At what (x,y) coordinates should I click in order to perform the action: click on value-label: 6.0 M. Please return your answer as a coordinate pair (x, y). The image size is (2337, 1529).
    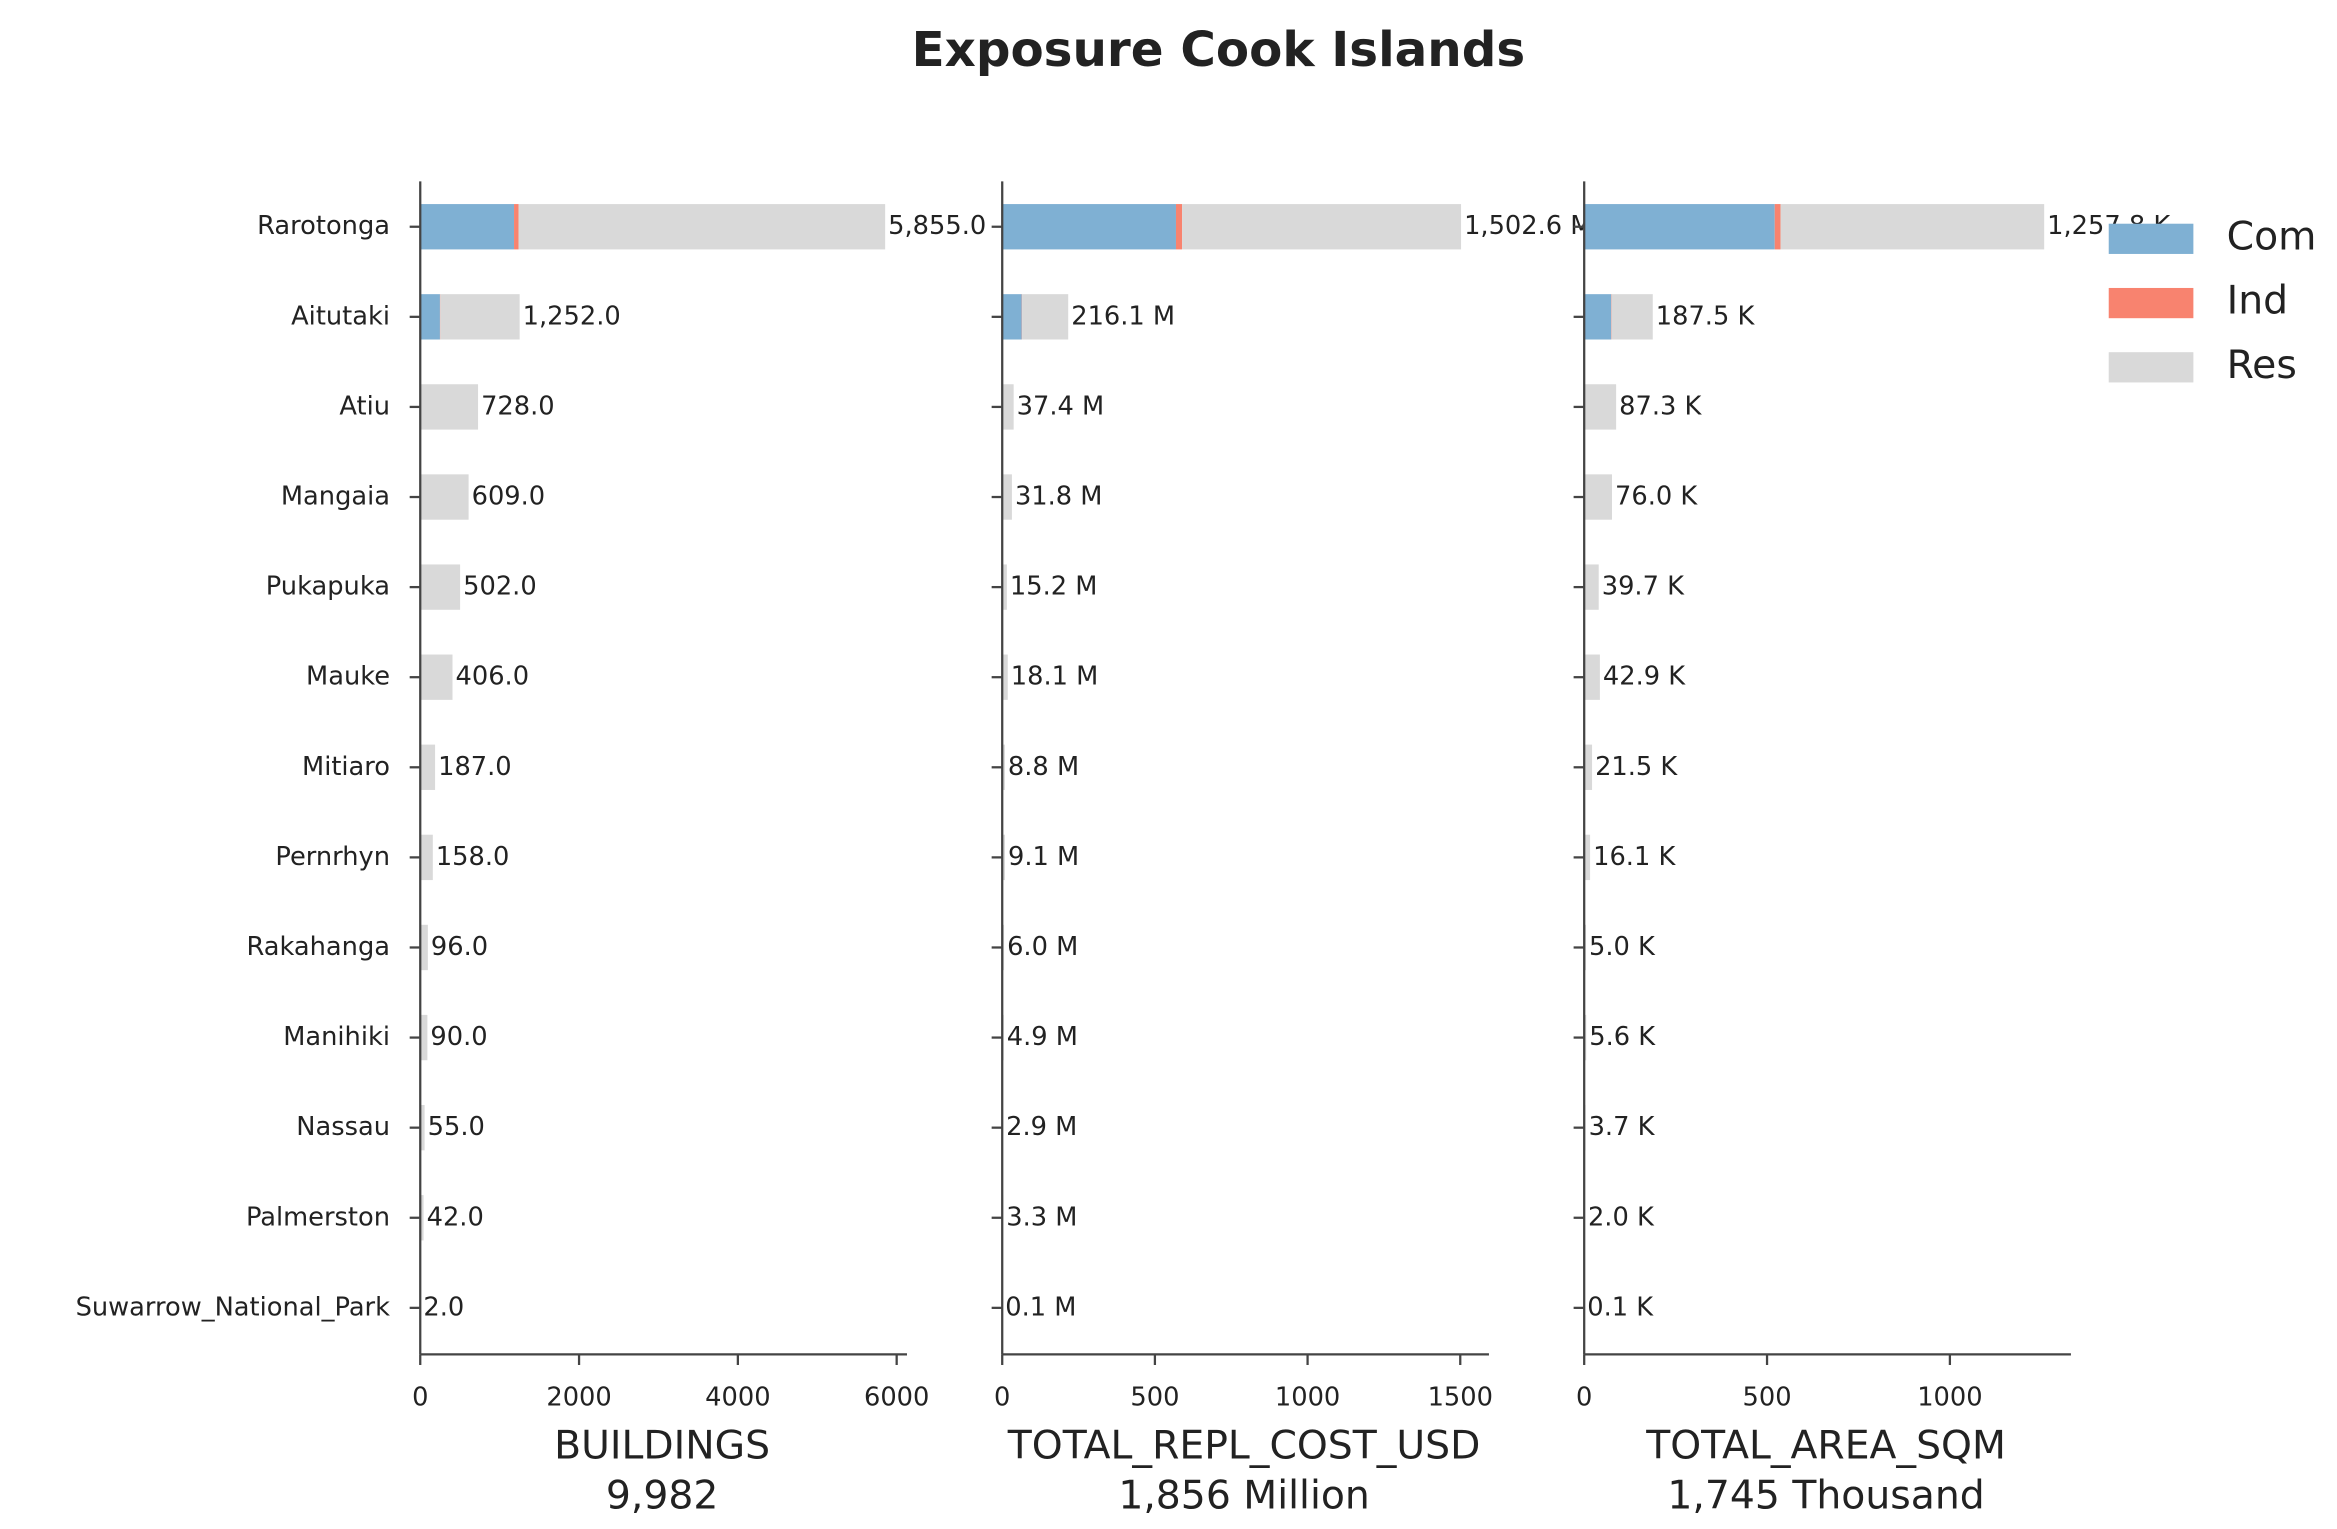
    Looking at the image, I should click on (1042, 947).